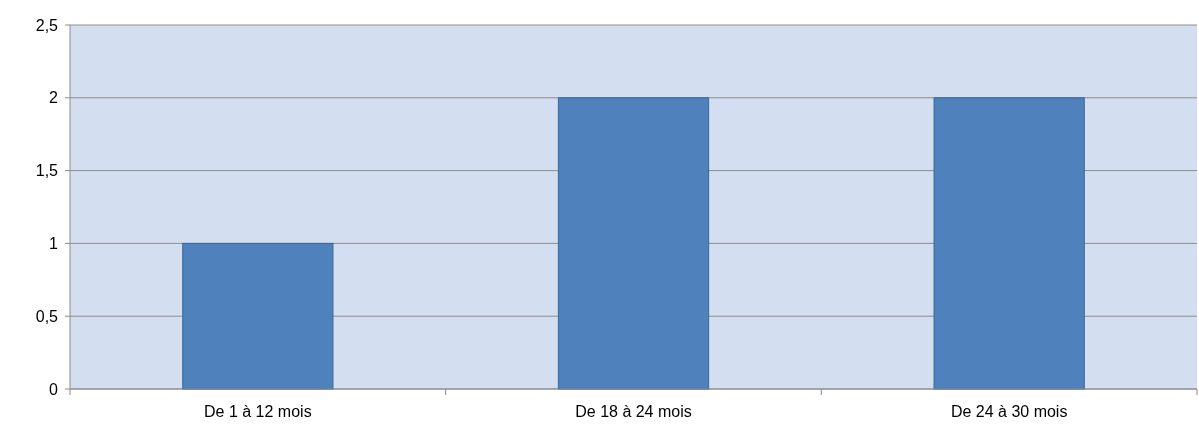  Describe the element at coordinates (47, 316) in the screenshot. I see `y-tick-label: 0,5` at that location.